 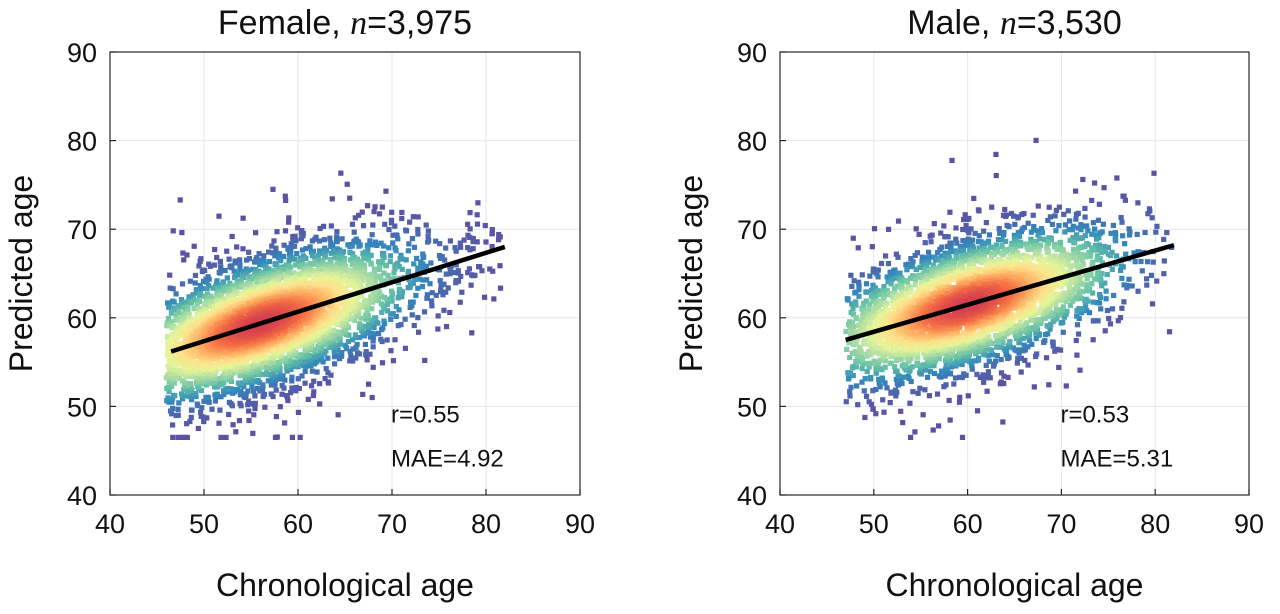 I want to click on mae-label: MAE=4.92, so click(x=447, y=459).